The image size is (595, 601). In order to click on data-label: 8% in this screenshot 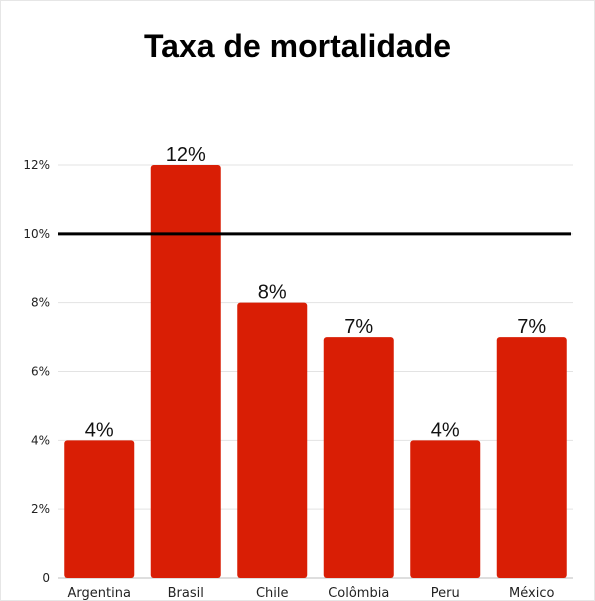, I will do `click(272, 293)`.